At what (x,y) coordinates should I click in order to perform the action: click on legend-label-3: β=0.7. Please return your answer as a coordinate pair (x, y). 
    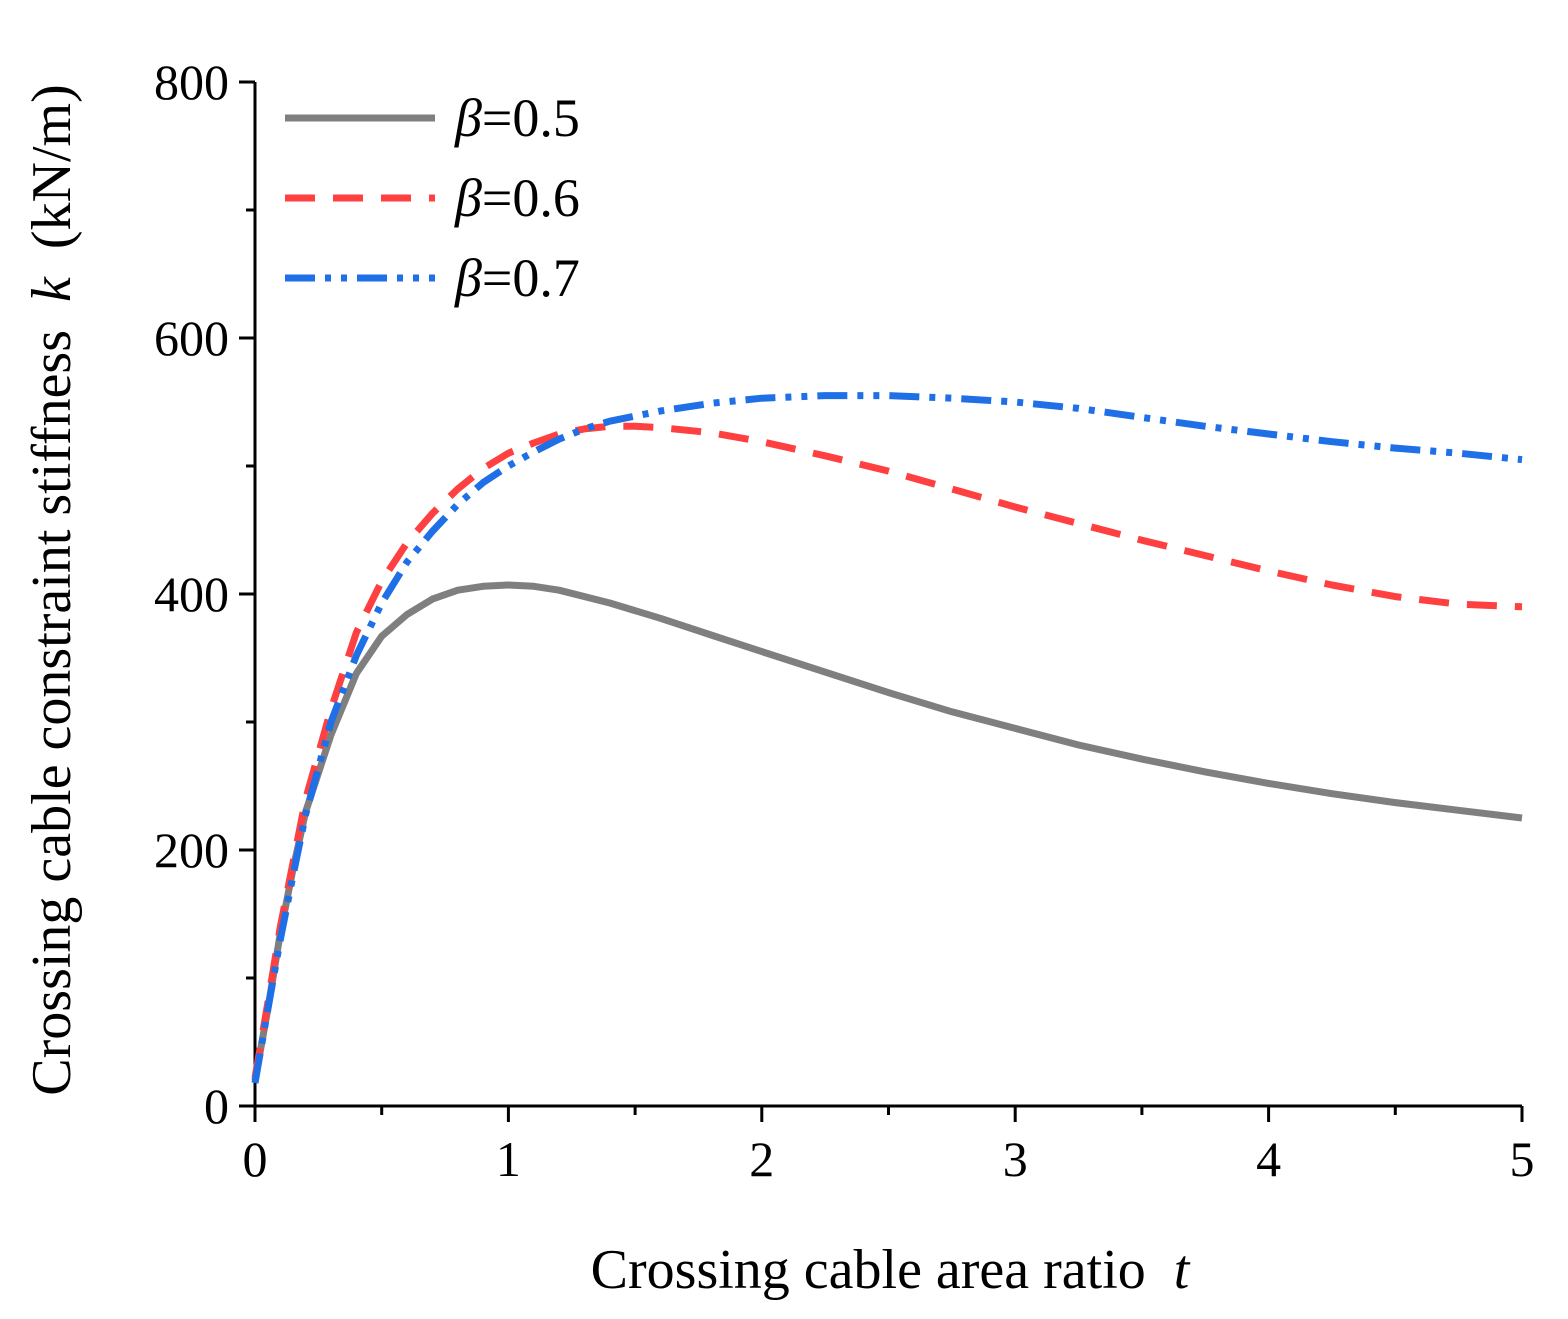
    Looking at the image, I should click on (517, 278).